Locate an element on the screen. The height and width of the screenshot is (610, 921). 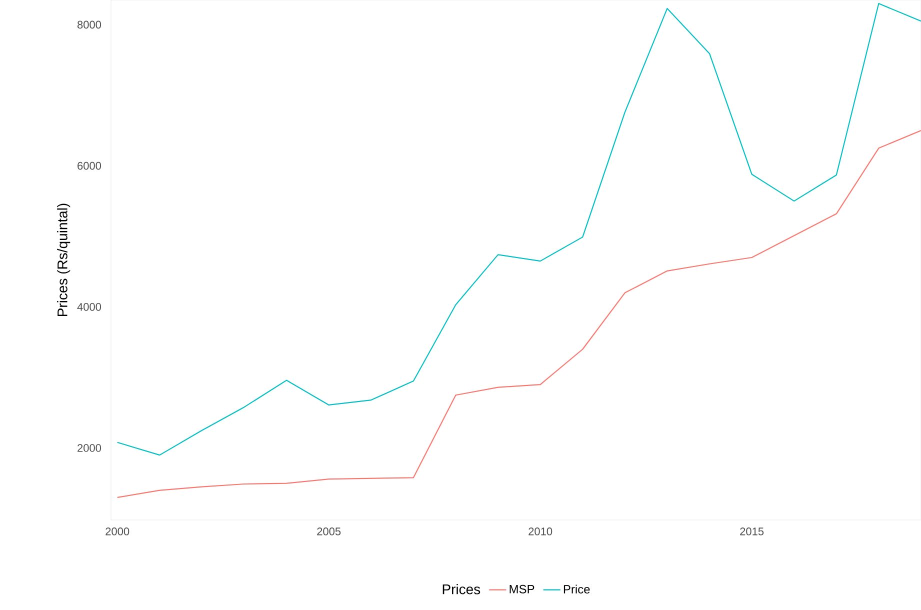
x-tick-label: 2005 is located at coordinates (329, 532).